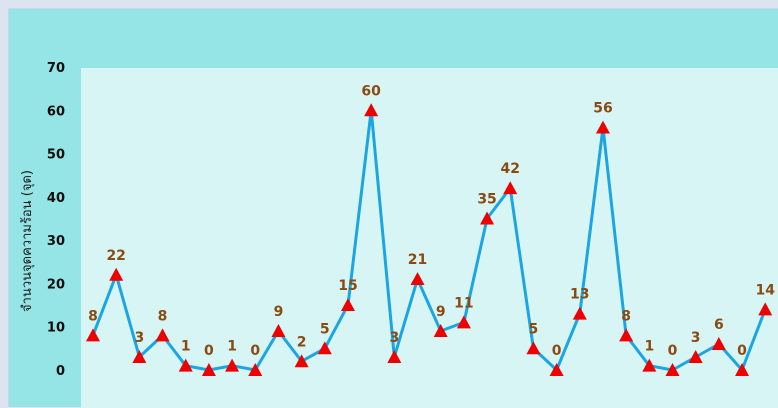 The width and height of the screenshot is (778, 408). What do you see at coordinates (302, 342) in the screenshot?
I see `data-label: 2` at bounding box center [302, 342].